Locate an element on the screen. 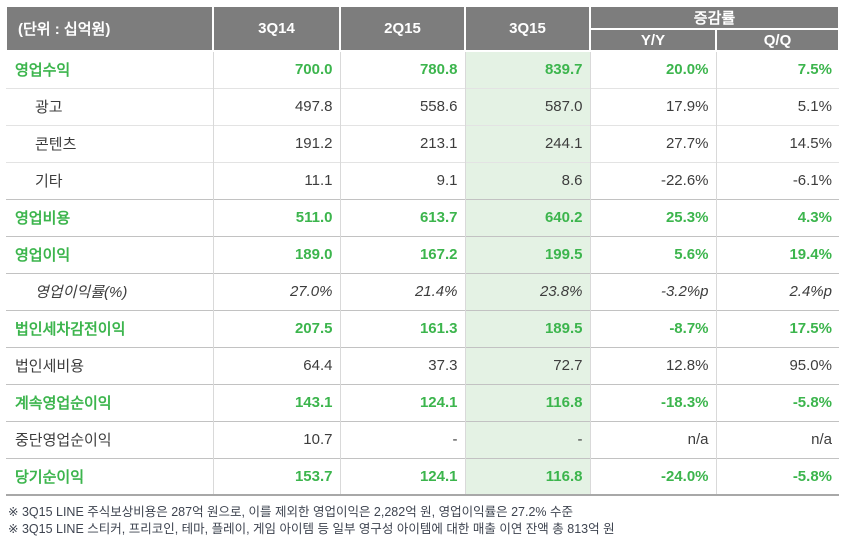 The width and height of the screenshot is (843, 548). cell-2q15: 167.2 is located at coordinates (402, 254).